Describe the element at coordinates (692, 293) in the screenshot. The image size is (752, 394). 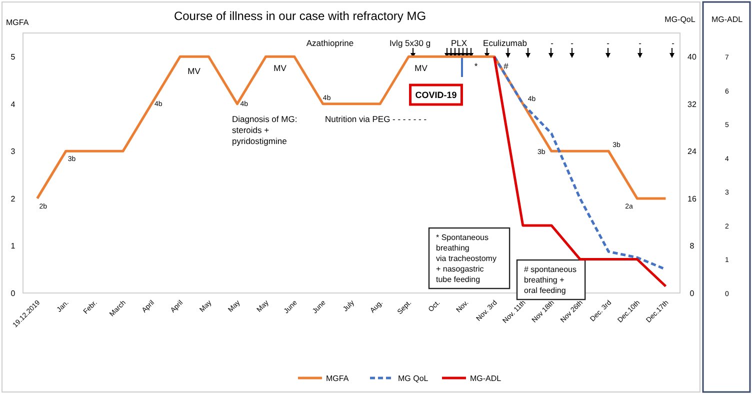
I see `y2-tick-label: 0` at that location.